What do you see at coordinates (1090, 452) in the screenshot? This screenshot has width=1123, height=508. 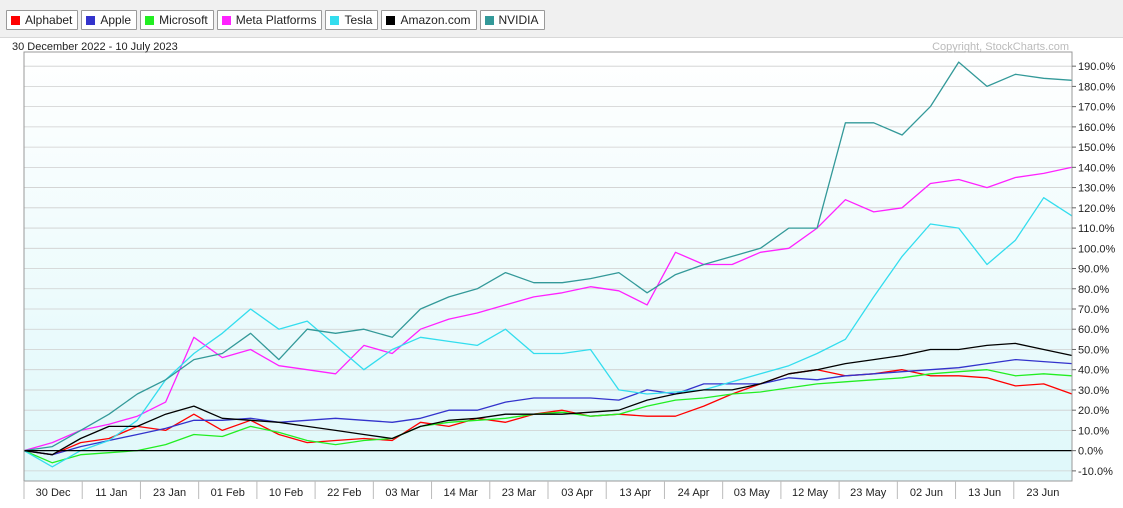 I see `y-tick-label: 0.0%` at bounding box center [1090, 452].